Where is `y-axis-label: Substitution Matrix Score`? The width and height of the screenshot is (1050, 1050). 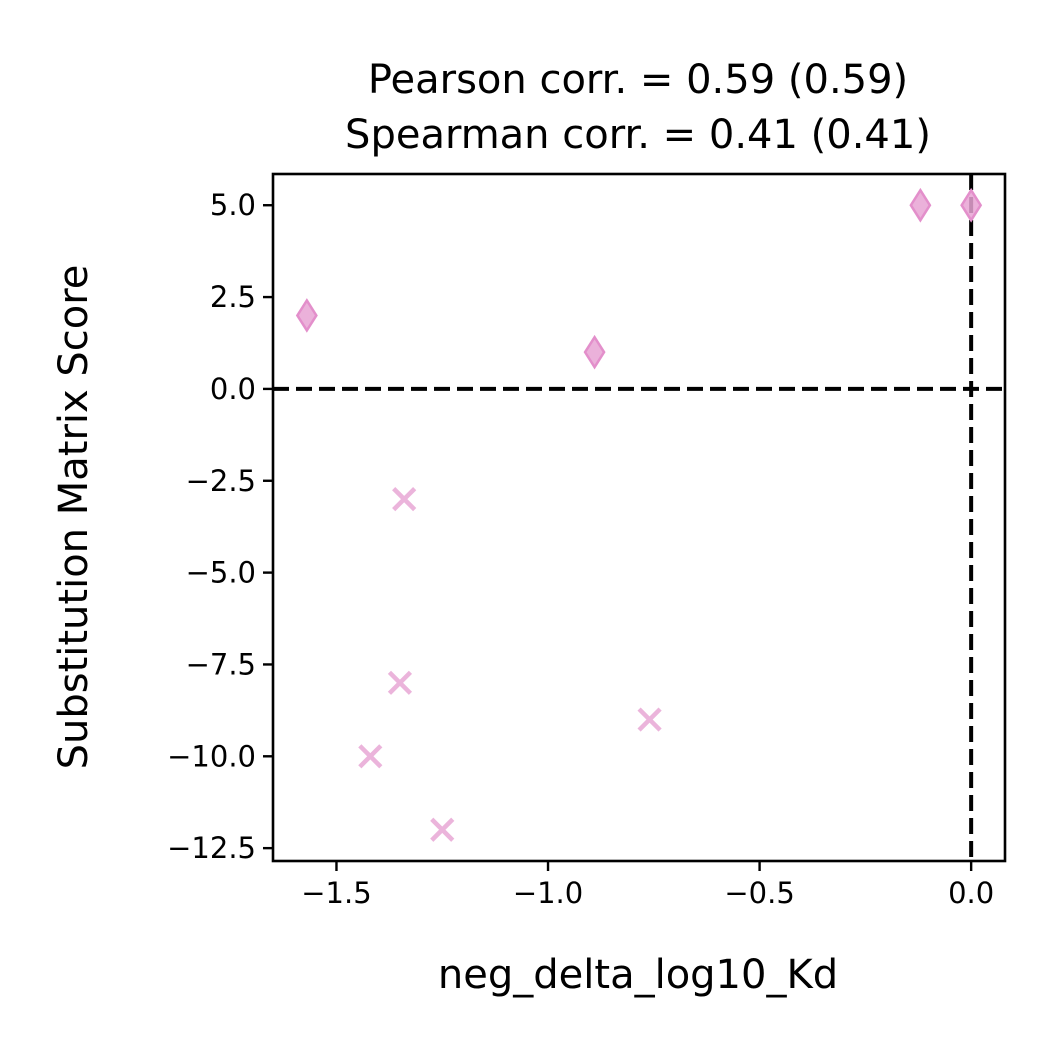
y-axis-label: Substitution Matrix Score is located at coordinates (74, 517).